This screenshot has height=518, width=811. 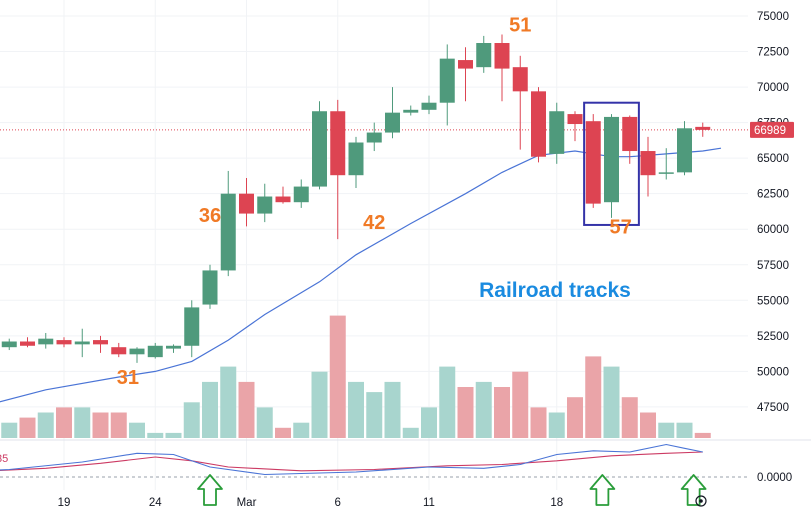 I want to click on current-price-tag: 66989, so click(x=772, y=129).